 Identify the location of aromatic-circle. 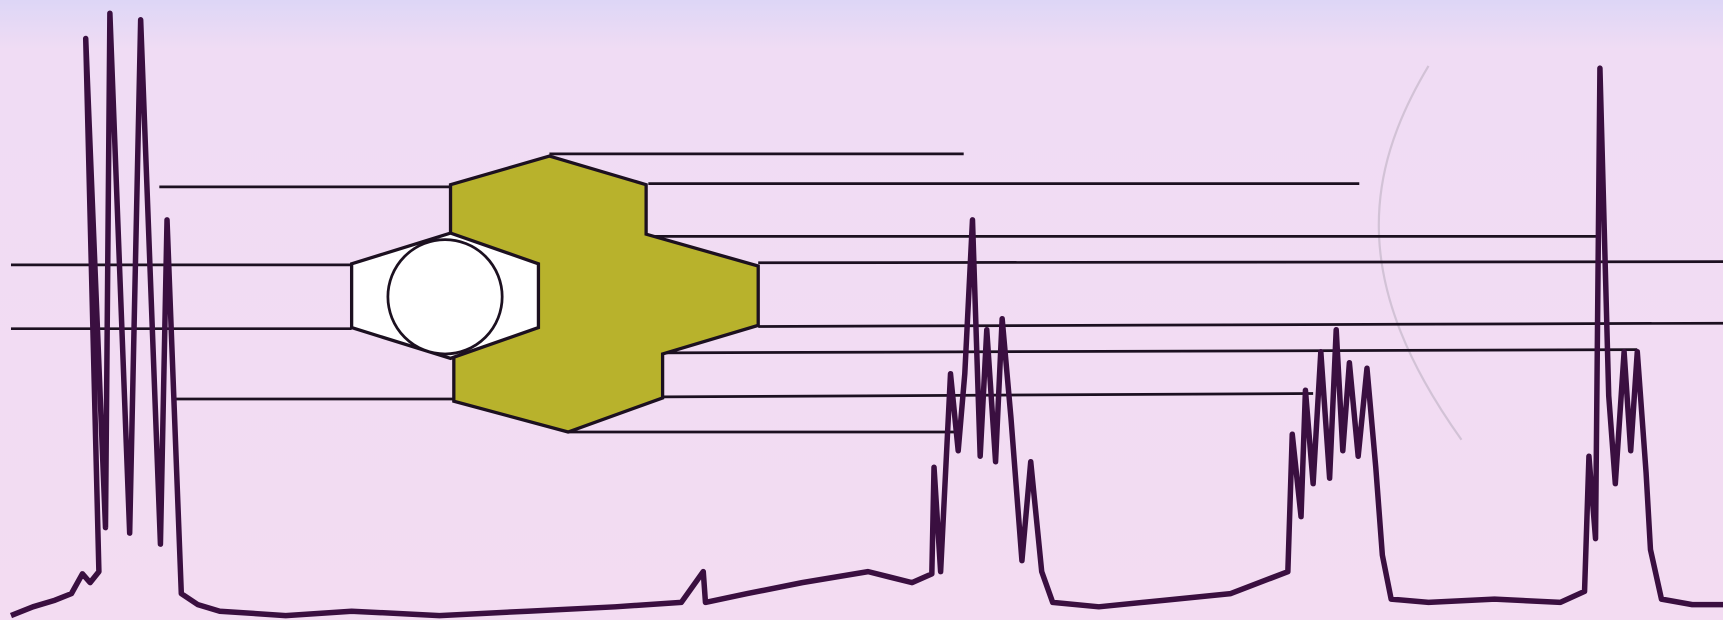
(445, 297).